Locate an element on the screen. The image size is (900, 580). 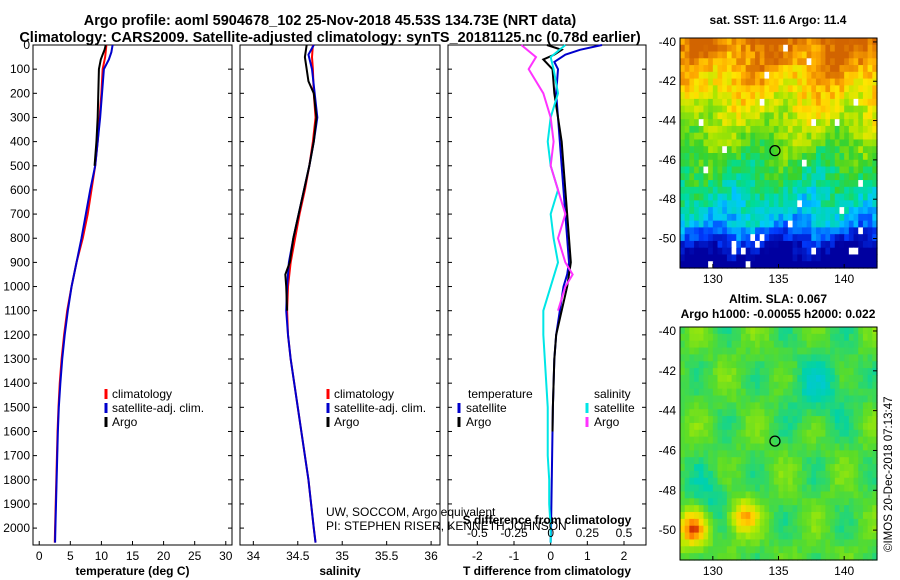
salinity-xtick-label: 36 is located at coordinates (431, 556).